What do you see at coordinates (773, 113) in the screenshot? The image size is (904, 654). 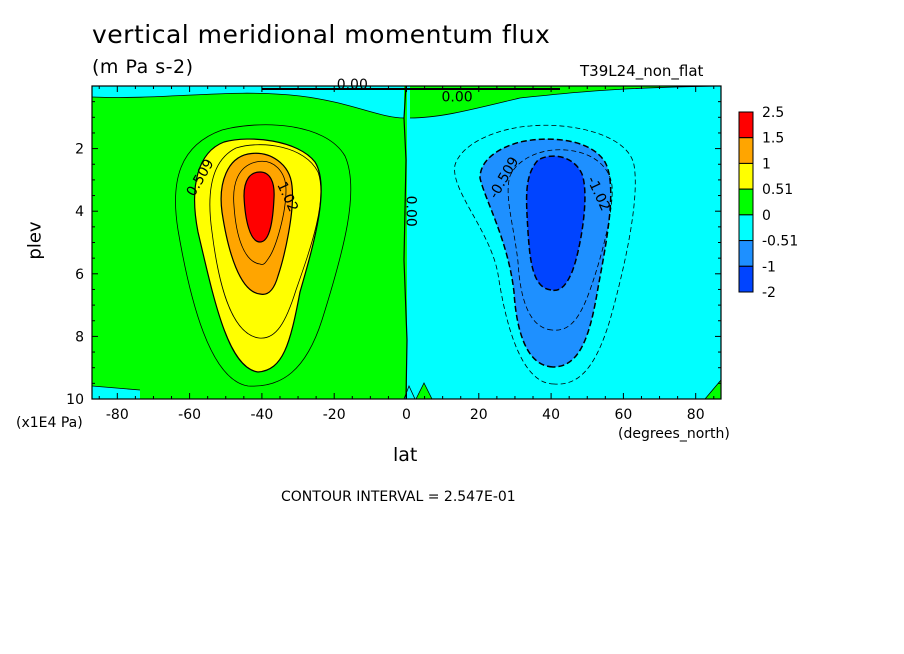 I see `colorbar-label: 2.5` at bounding box center [773, 113].